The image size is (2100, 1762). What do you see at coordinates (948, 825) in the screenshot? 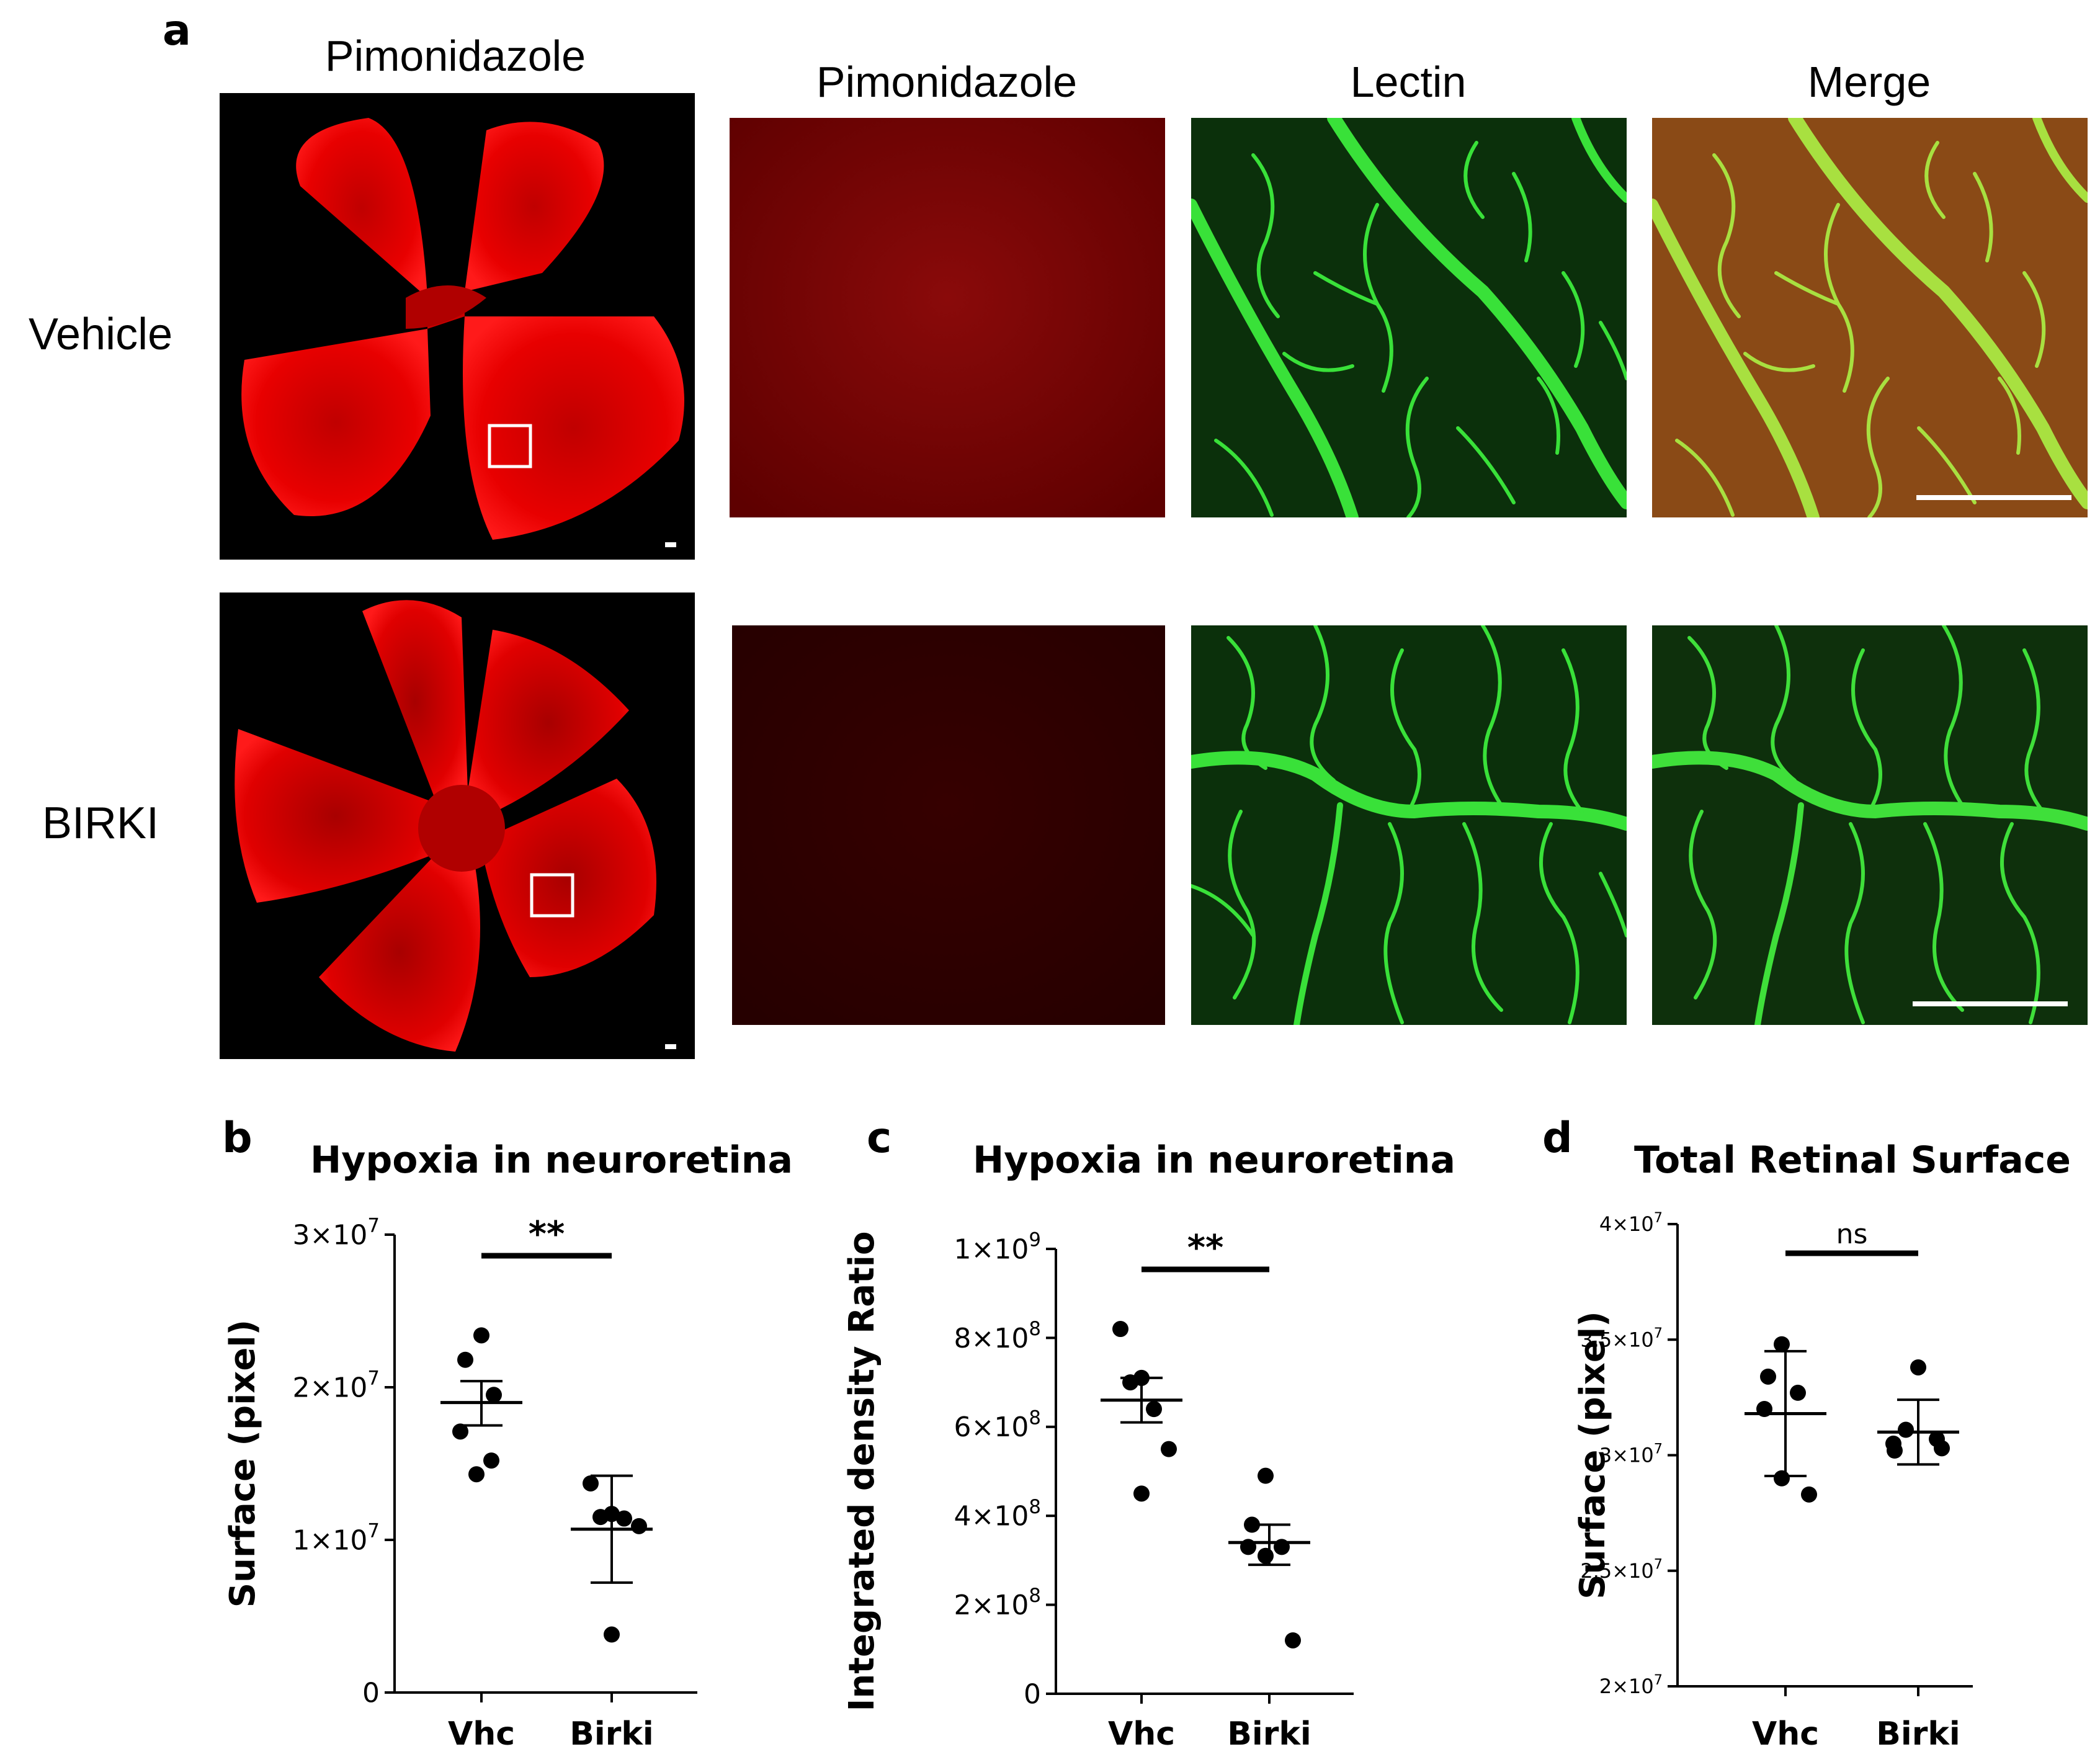
I see `pimonidazole-image-birki` at bounding box center [948, 825].